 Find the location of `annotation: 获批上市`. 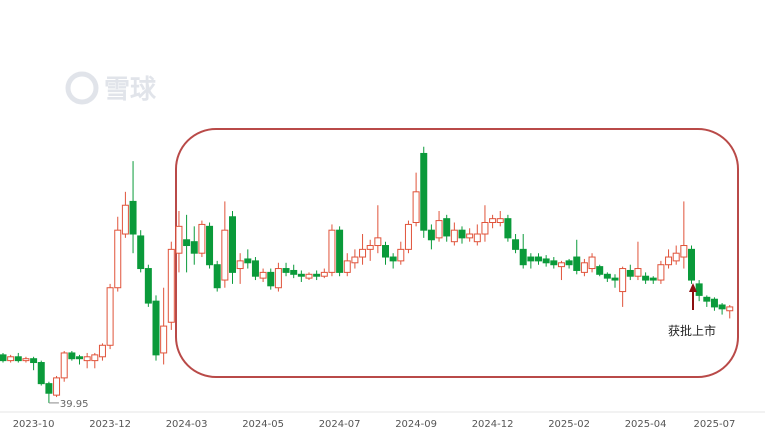

annotation: 获批上市 is located at coordinates (692, 330).